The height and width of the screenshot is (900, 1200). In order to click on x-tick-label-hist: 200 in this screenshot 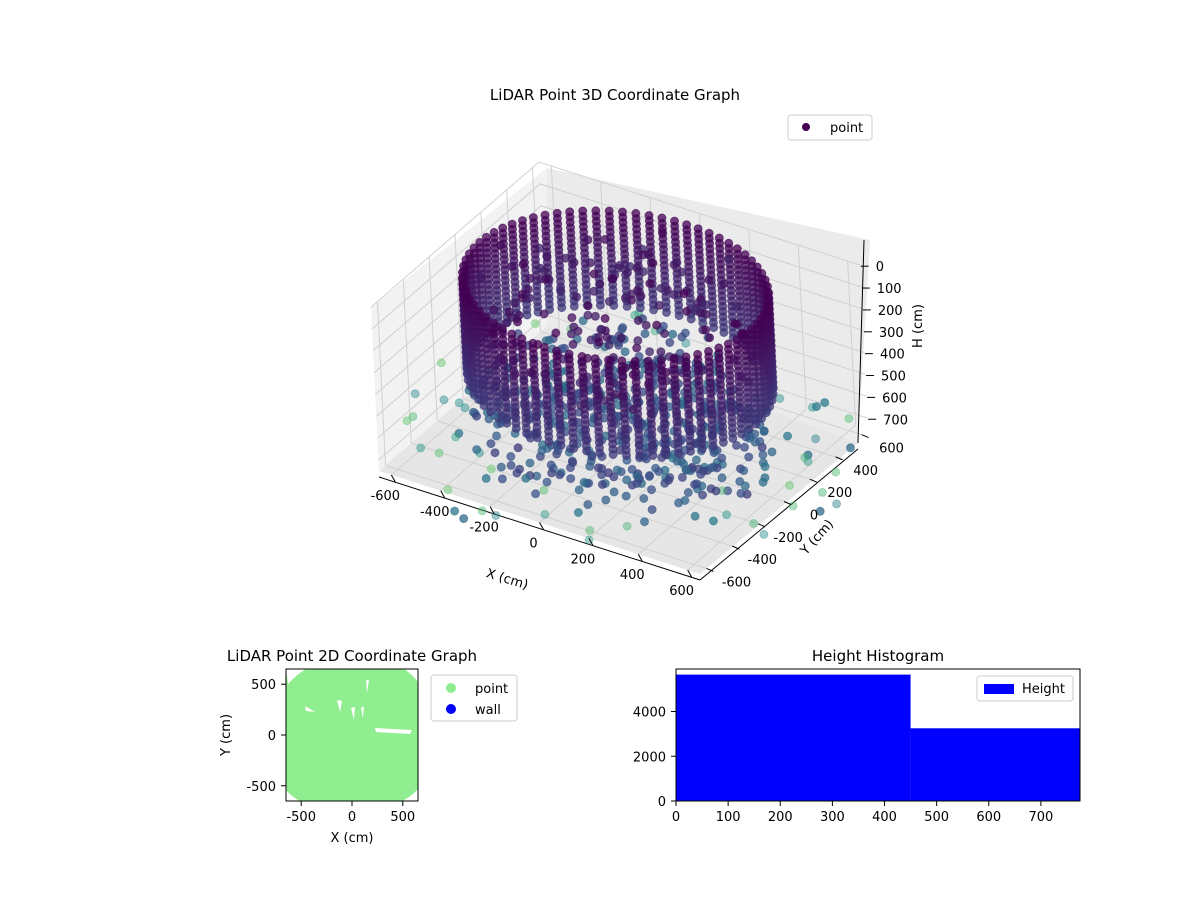, I will do `click(780, 817)`.